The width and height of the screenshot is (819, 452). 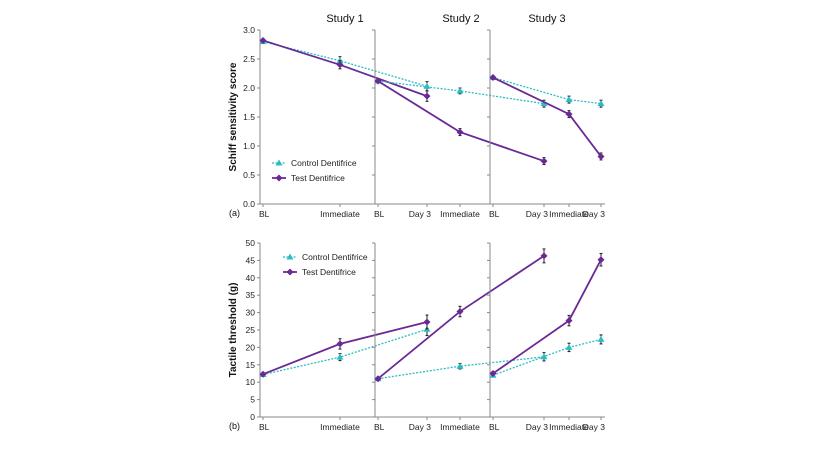 I want to click on y-tick-label: 1.5, so click(x=249, y=117).